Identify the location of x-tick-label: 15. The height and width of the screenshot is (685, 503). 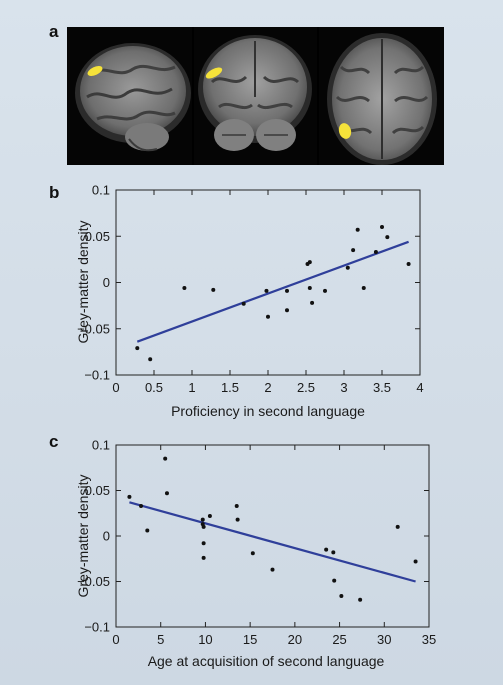
(250, 639).